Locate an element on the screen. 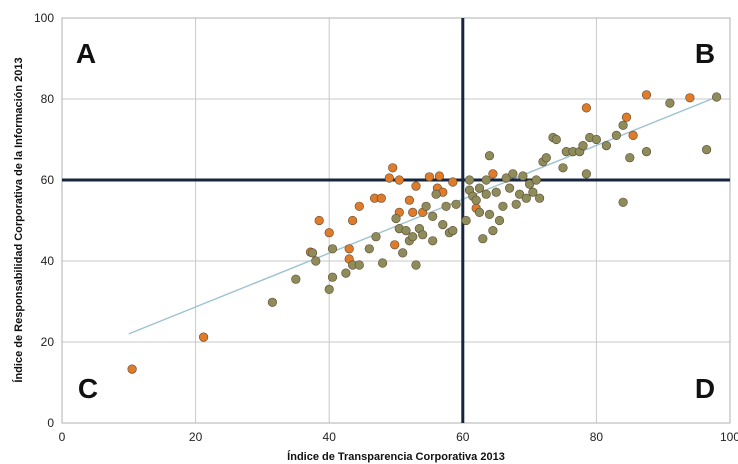 This screenshot has height=464, width=738. y-tick-label: 60 is located at coordinates (48, 180).